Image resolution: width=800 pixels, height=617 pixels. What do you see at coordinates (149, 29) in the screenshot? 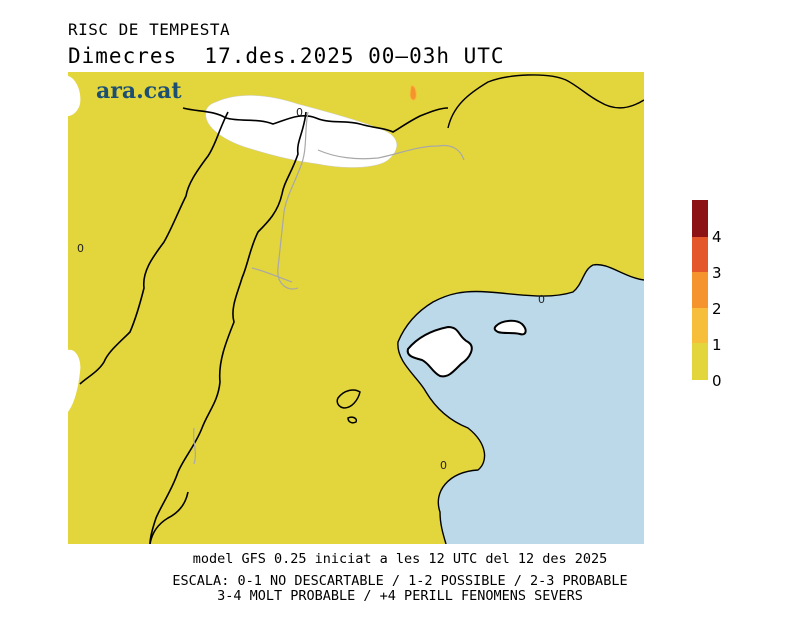
I see `map-title: RISC DE TEMPESTA` at bounding box center [149, 29].